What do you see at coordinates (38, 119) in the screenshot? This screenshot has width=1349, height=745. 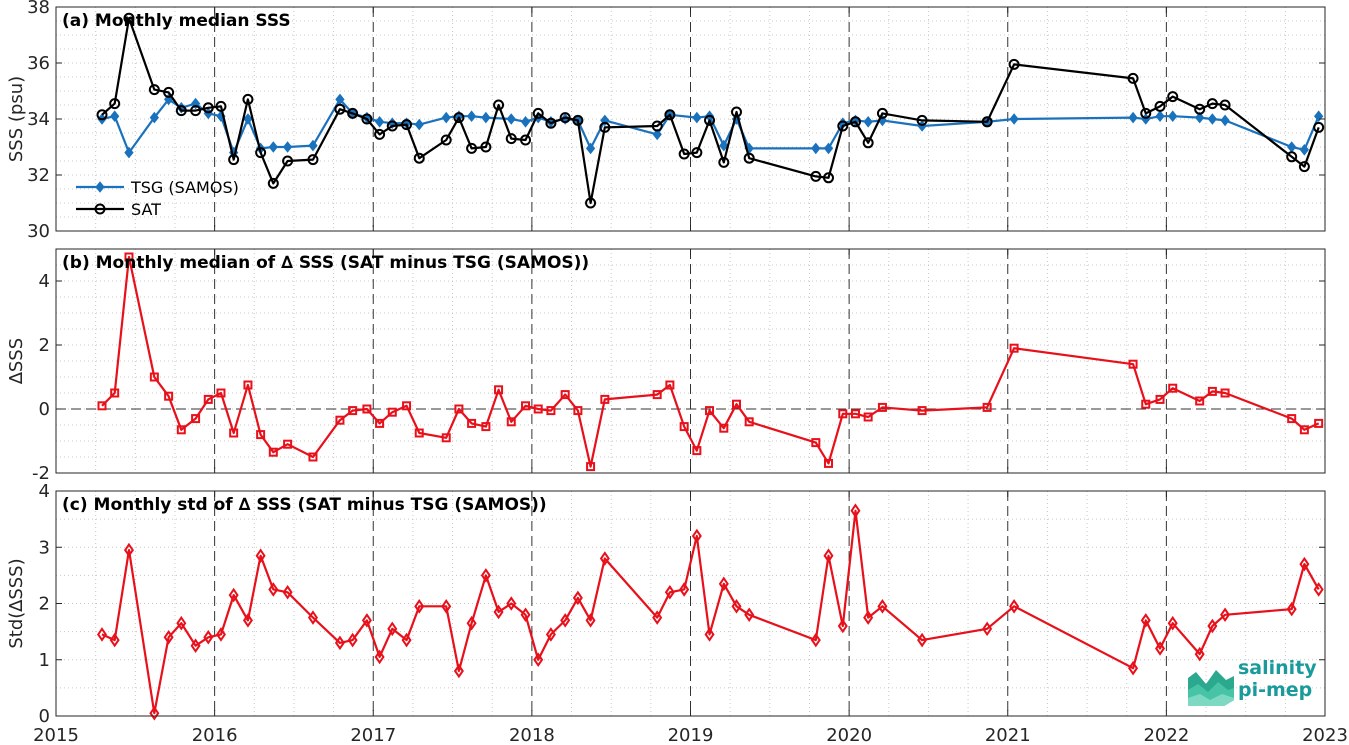 I see `y-tick-label: 34` at bounding box center [38, 119].